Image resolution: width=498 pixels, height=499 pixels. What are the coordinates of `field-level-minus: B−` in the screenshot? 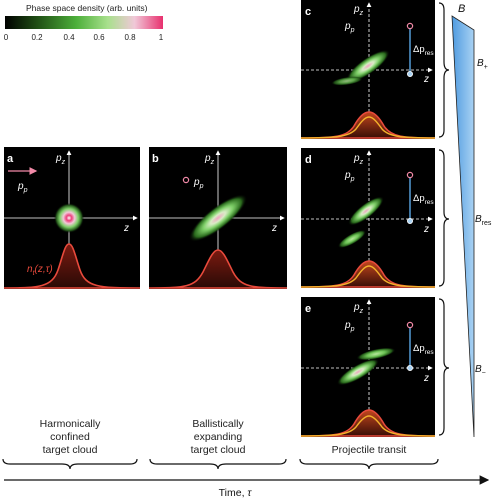 It's located at (480, 370).